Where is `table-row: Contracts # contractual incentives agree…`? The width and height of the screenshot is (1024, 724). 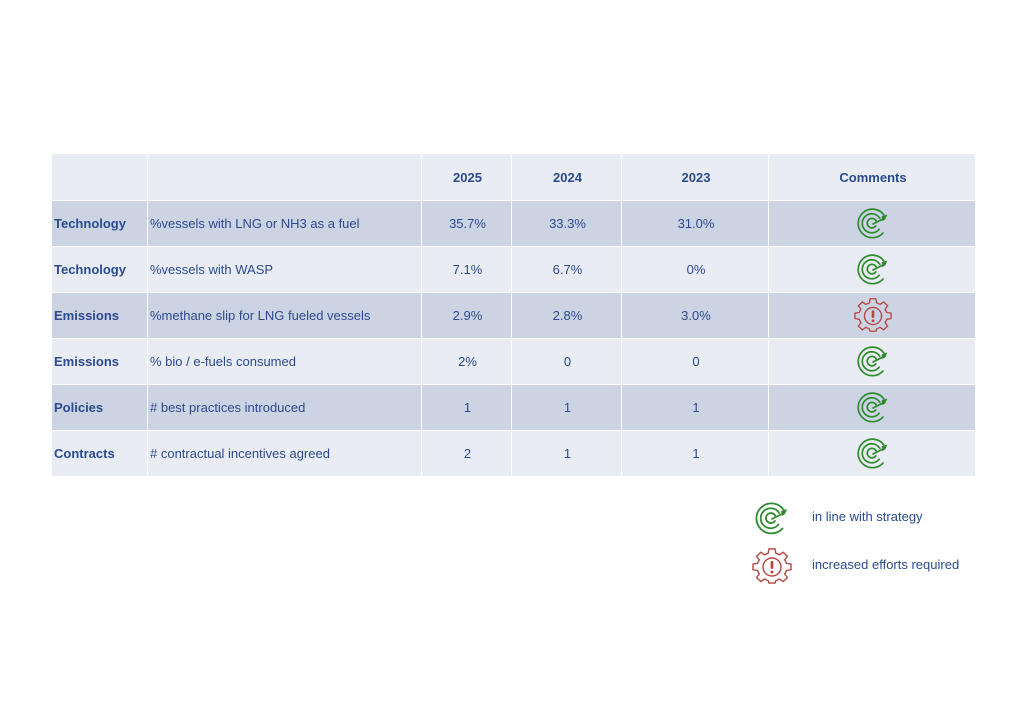 table-row: Contracts # contractual incentives agree… is located at coordinates (513, 453).